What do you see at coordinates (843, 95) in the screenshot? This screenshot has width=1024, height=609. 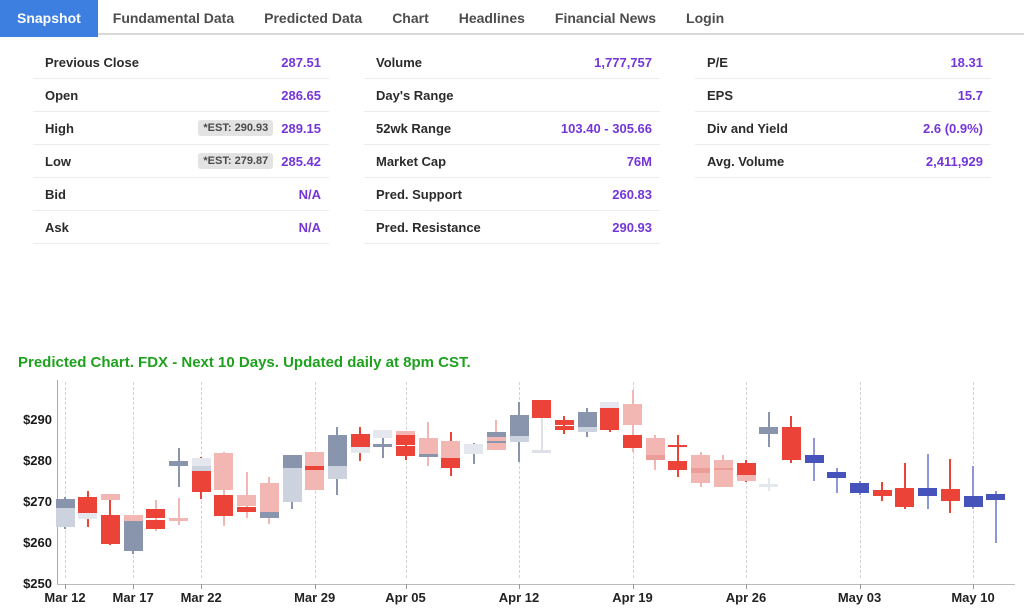 I see `quote-row: EPS 15.7` at bounding box center [843, 95].